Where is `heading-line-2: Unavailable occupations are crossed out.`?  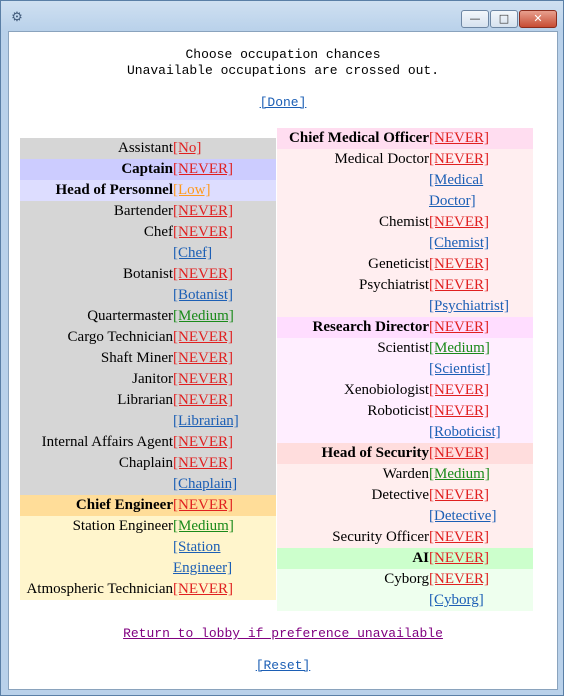 heading-line-2: Unavailable occupations are crossed out. is located at coordinates (283, 70).